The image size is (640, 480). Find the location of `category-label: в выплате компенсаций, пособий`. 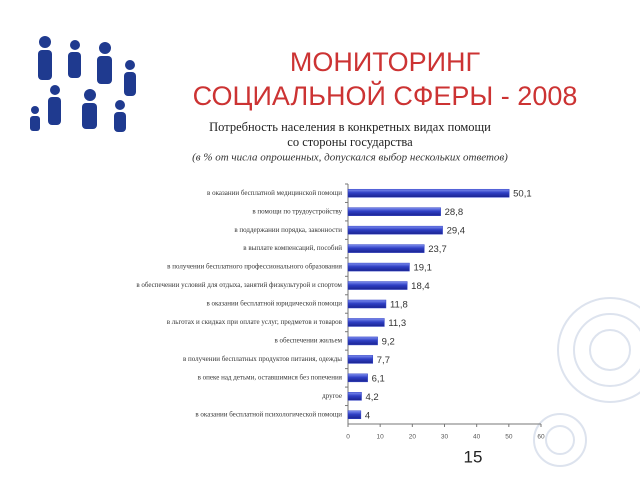

category-label: в выплате компенсаций, пособий is located at coordinates (292, 248).